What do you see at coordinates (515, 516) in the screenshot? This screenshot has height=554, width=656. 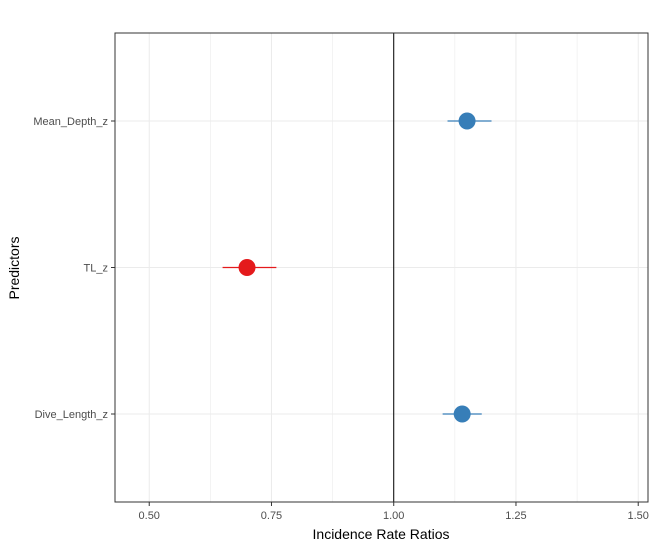 I see `x-tick-label: 1.25` at bounding box center [515, 516].